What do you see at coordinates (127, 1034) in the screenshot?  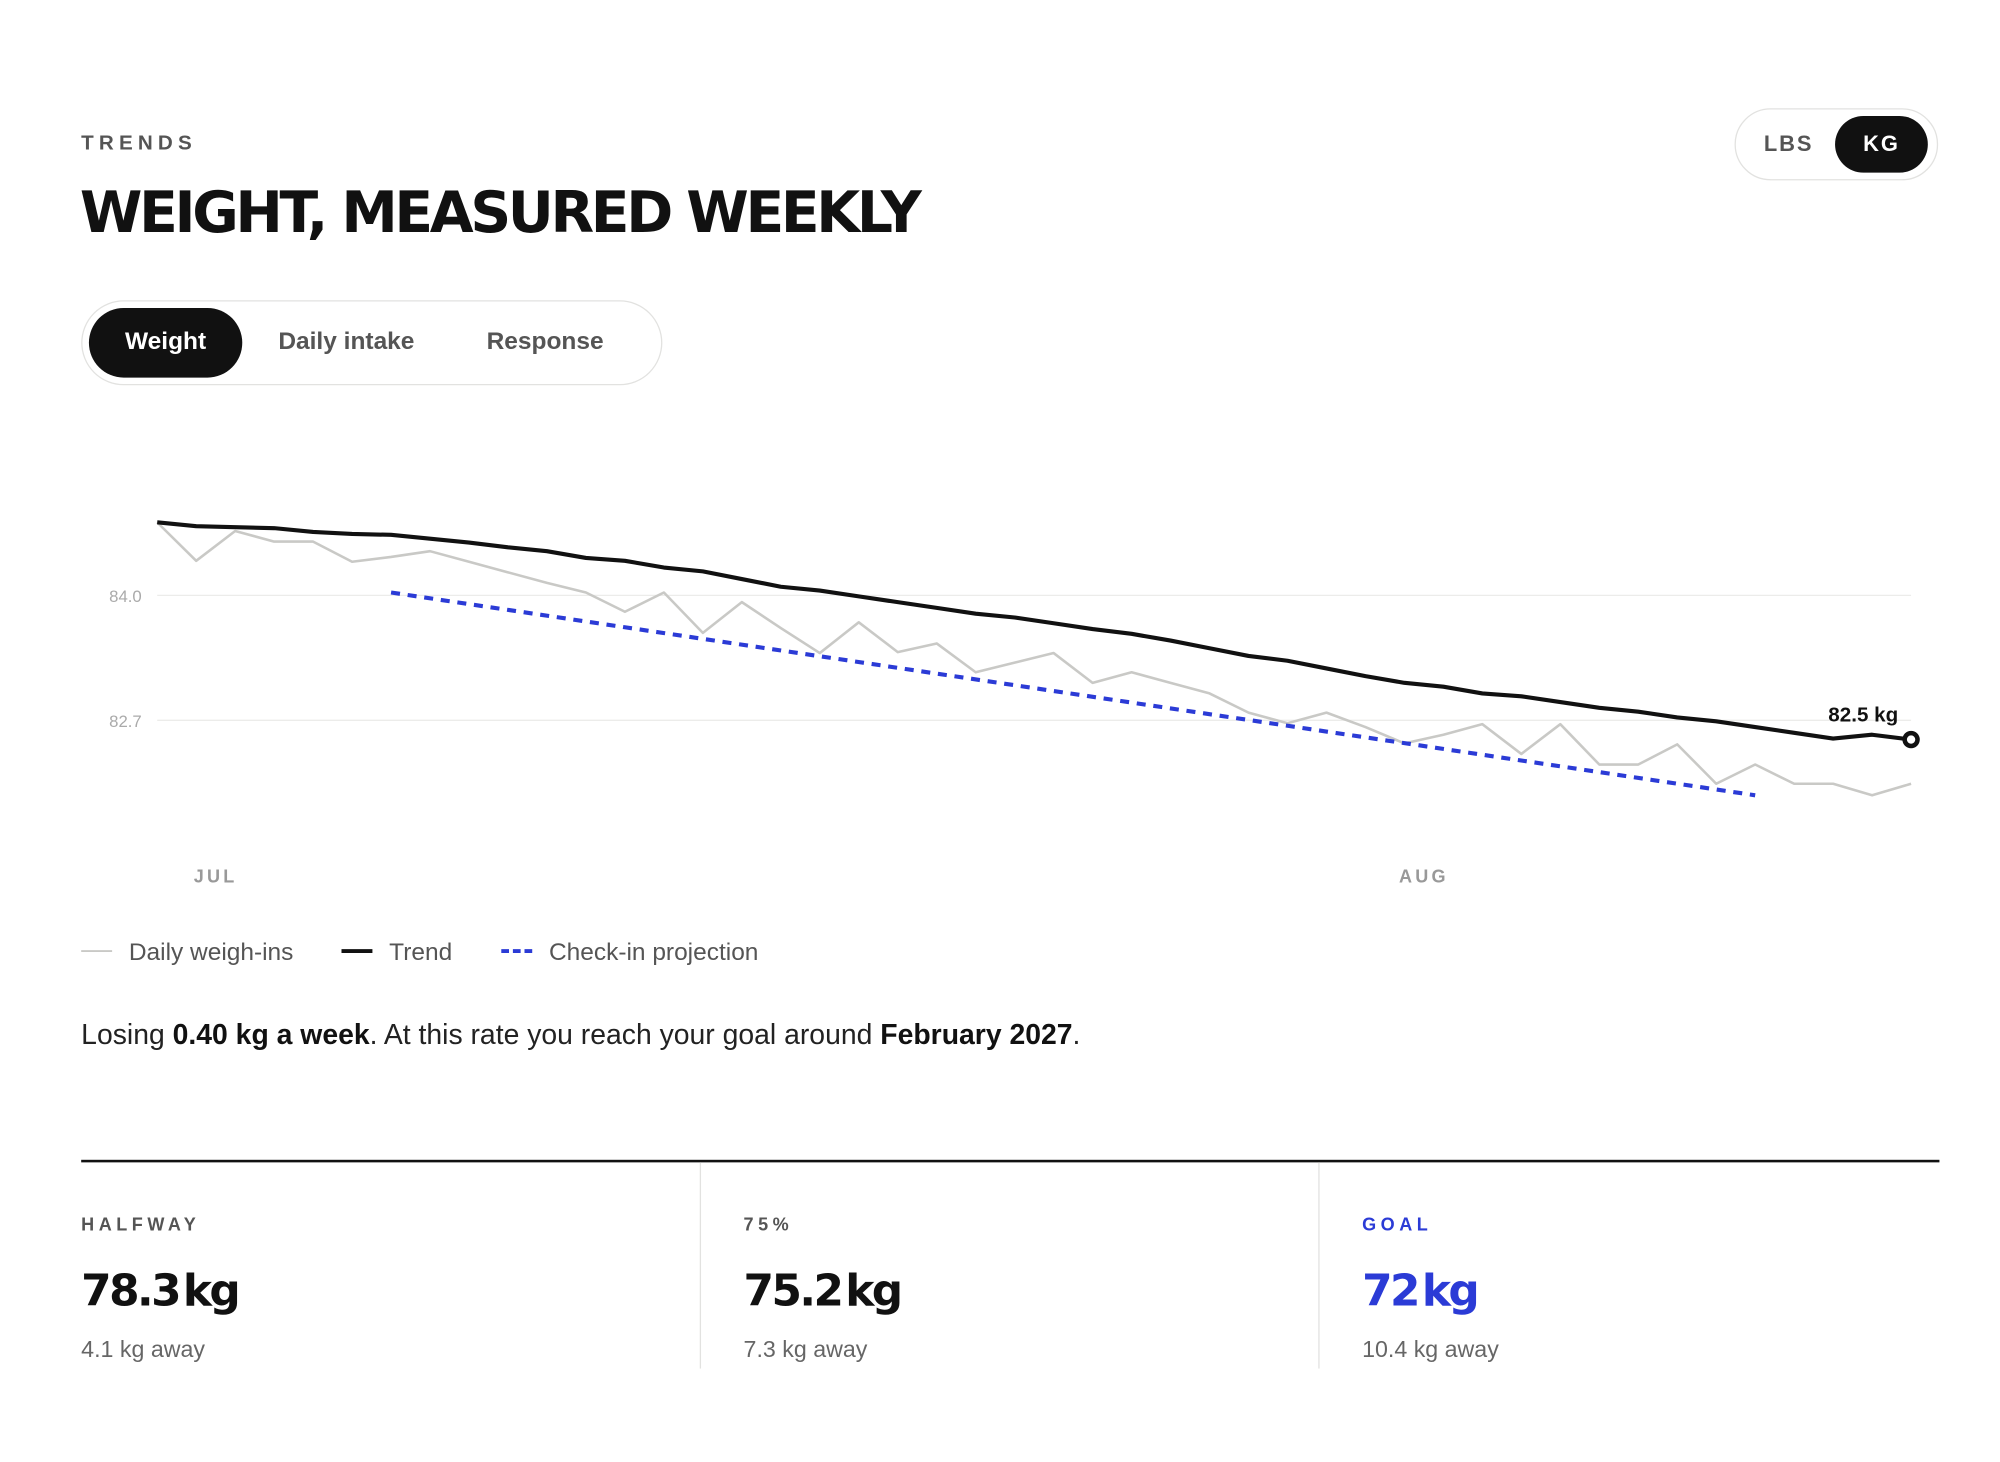 I see `summary-text: Losing` at bounding box center [127, 1034].